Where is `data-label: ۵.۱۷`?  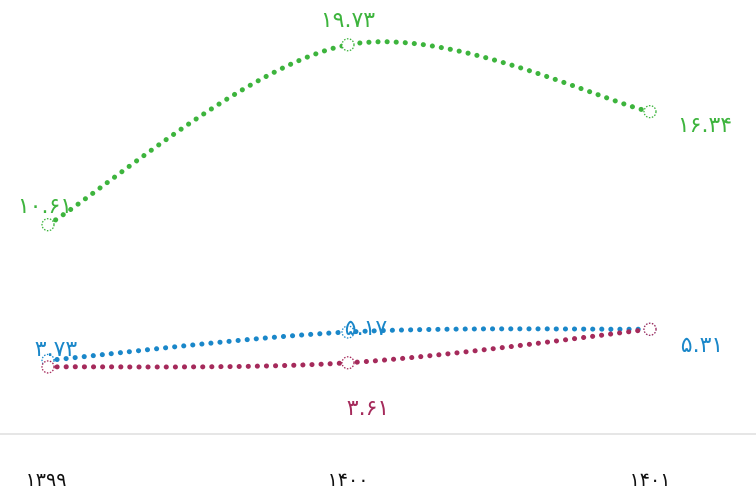 data-label: ۵.۱۷ is located at coordinates (366, 328).